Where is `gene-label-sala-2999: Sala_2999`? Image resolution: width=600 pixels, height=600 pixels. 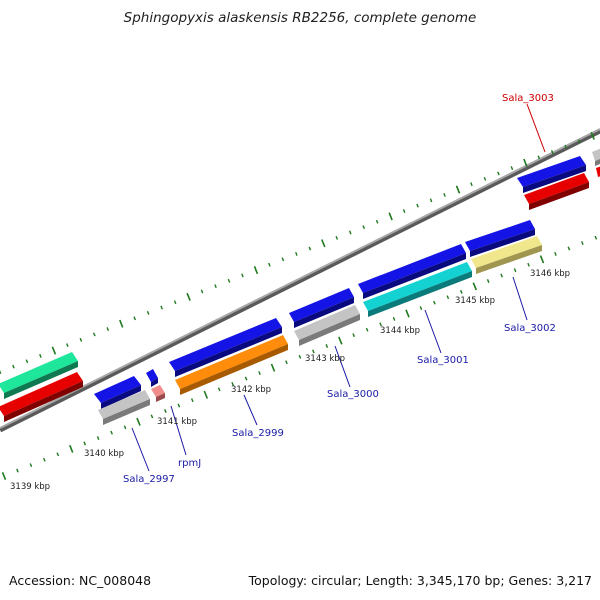 gene-label-sala-2999: Sala_2999 is located at coordinates (258, 433).